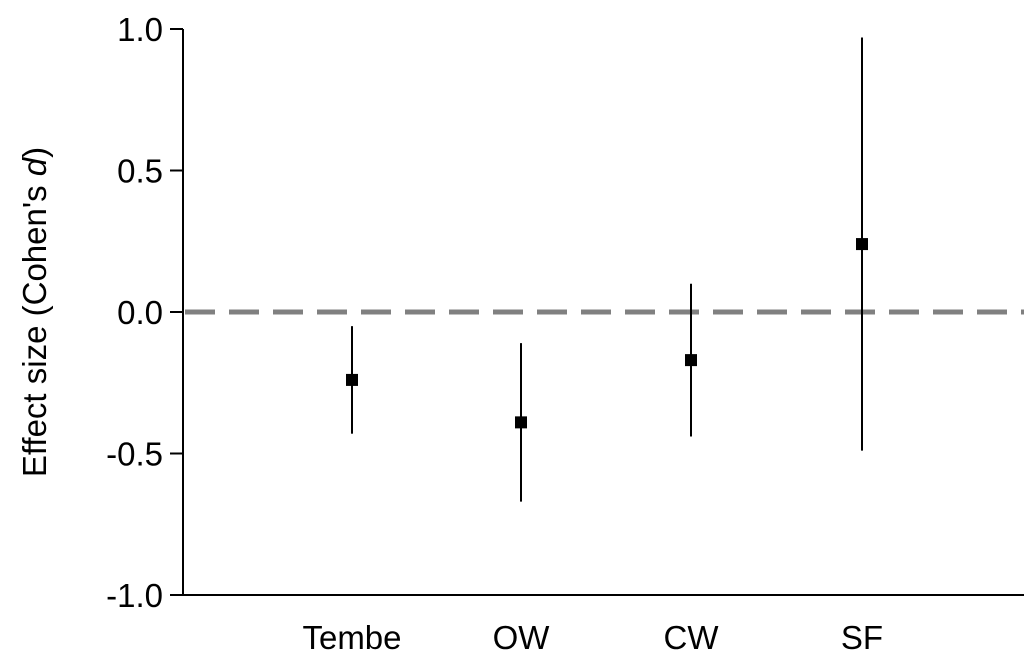  Describe the element at coordinates (134, 595) in the screenshot. I see `y-tick-label: -1.0` at that location.